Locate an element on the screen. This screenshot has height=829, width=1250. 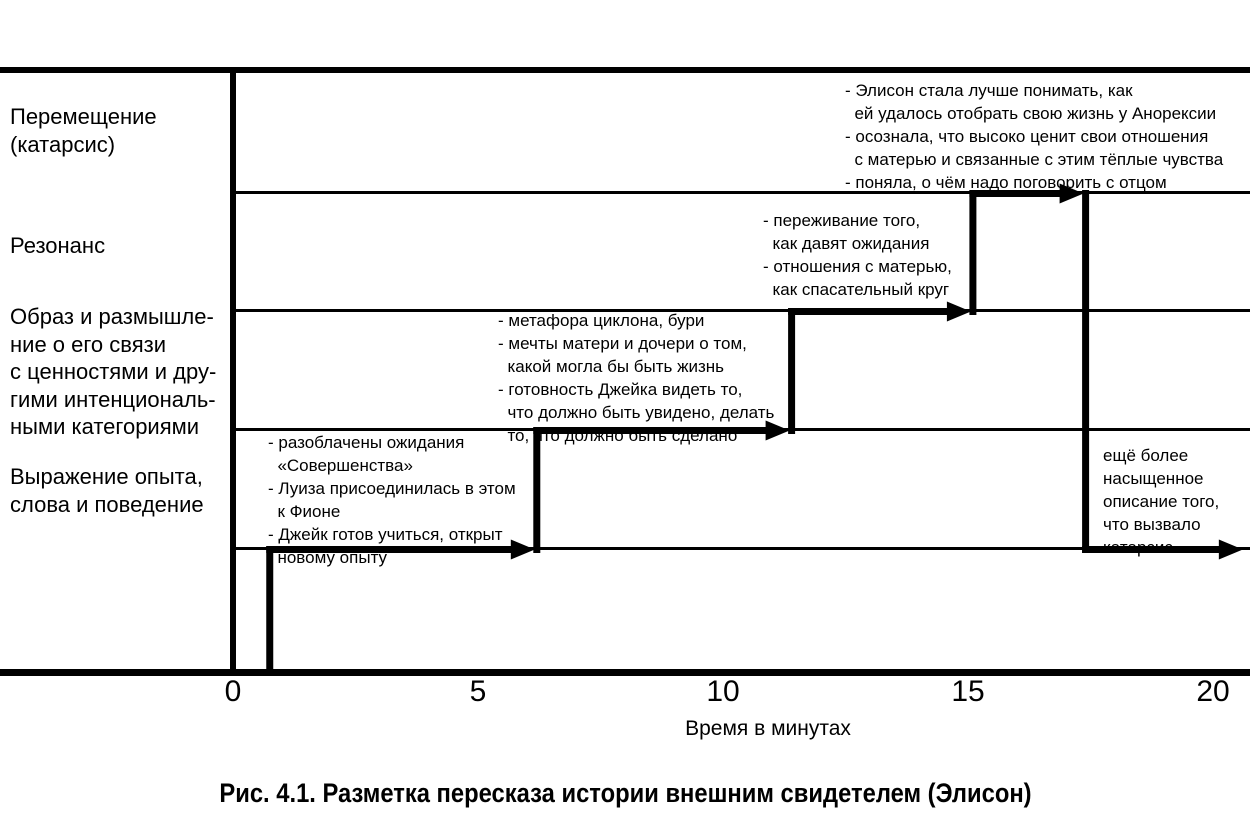
text-line: - метафора циклона, бури is located at coordinates (601, 320).